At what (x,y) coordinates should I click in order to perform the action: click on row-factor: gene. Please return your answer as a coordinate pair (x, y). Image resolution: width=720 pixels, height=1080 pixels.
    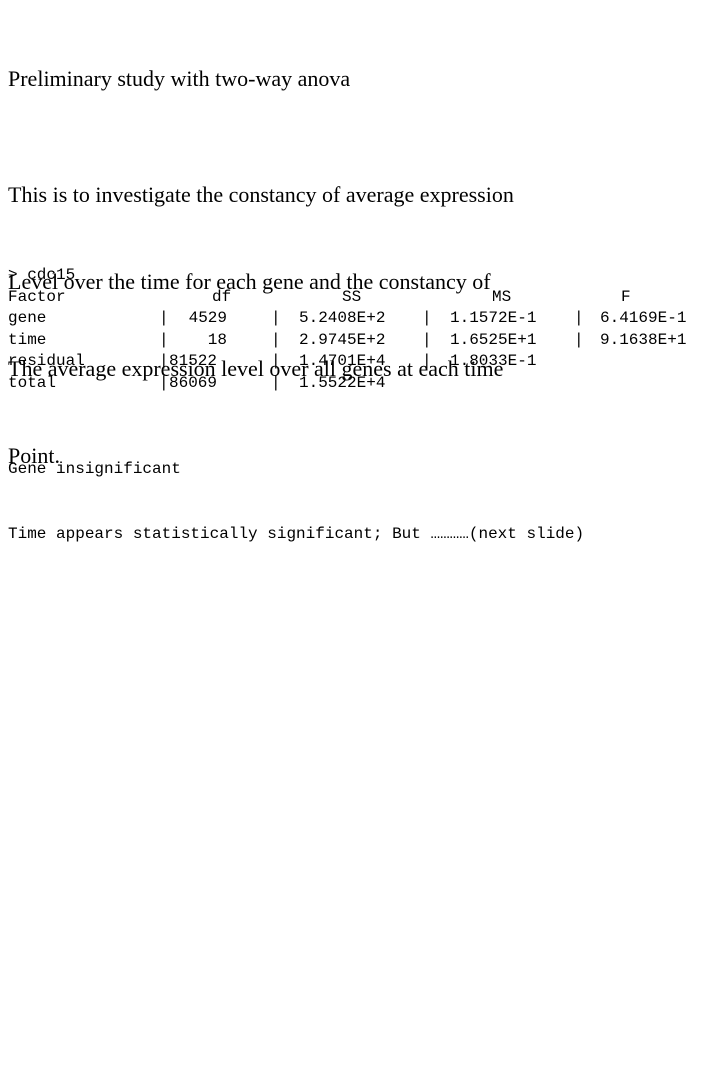
    Looking at the image, I should click on (27, 318).